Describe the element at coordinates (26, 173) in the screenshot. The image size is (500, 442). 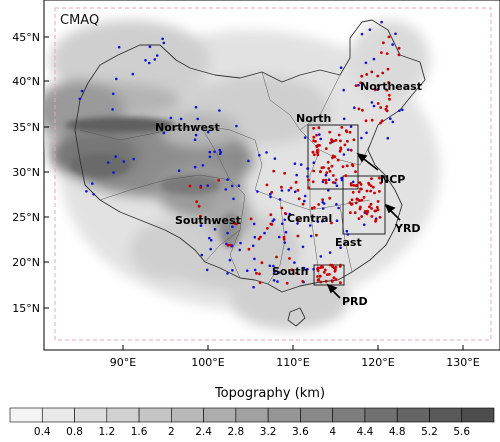
I see `latitude-labels: 45°N 40°N 35°N 30°N 25°N 20°N 15°N` at that location.